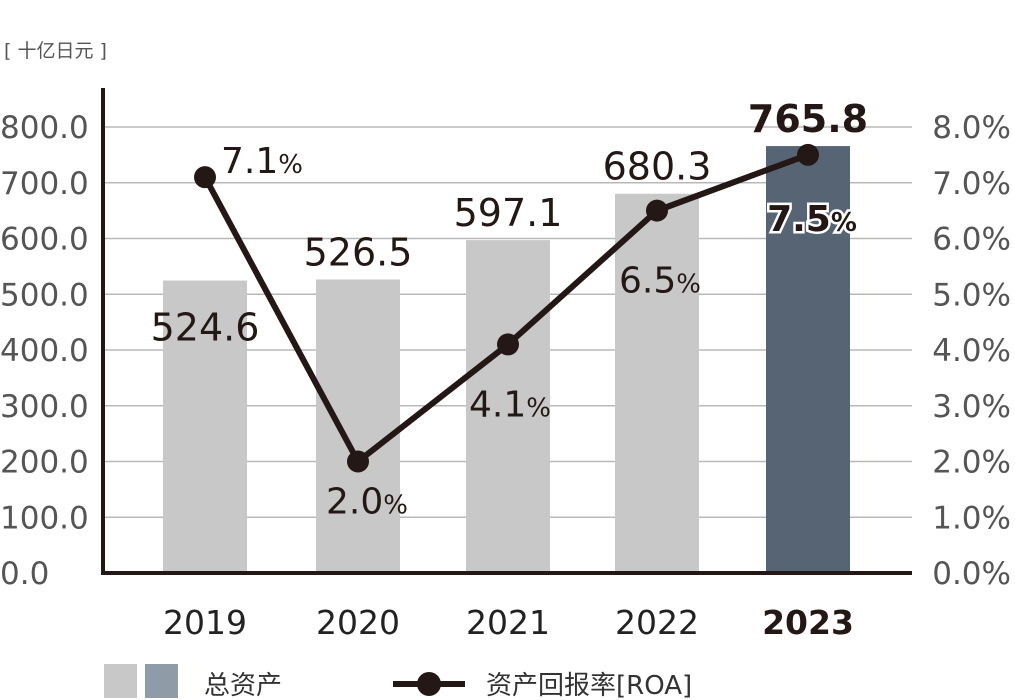 The width and height of the screenshot is (1015, 700). I want to click on roa-value-label: 6.5%, so click(660, 281).